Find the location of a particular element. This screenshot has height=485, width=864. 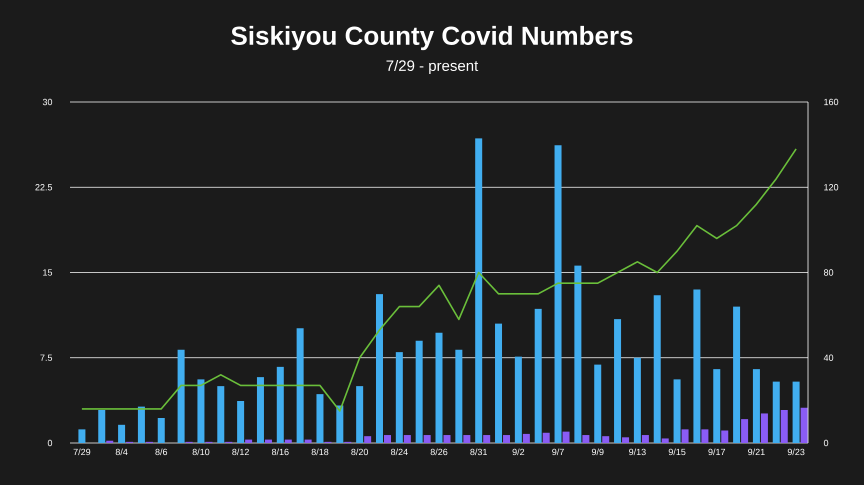

y-tick-label: 0 is located at coordinates (50, 443).